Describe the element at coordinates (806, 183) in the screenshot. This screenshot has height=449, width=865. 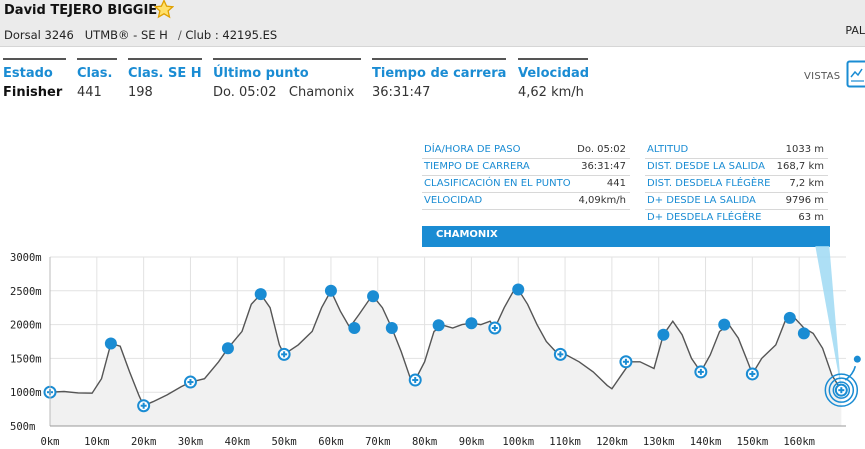
I see `info-value: 7,2 km` at that location.